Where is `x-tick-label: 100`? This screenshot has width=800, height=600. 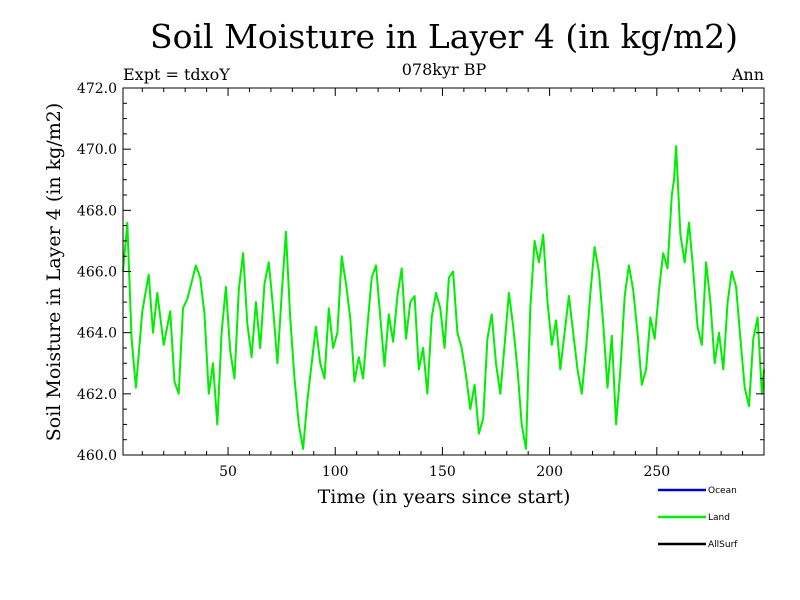
x-tick-label: 100 is located at coordinates (335, 472).